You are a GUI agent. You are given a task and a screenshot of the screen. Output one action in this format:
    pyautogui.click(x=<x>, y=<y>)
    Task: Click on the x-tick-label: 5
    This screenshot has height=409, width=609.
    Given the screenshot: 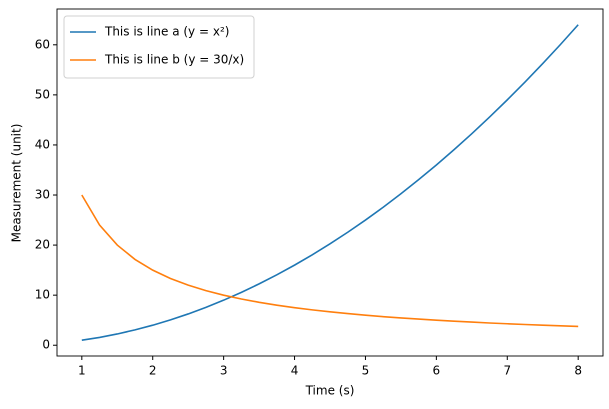 What is the action you would take?
    pyautogui.click(x=366, y=371)
    